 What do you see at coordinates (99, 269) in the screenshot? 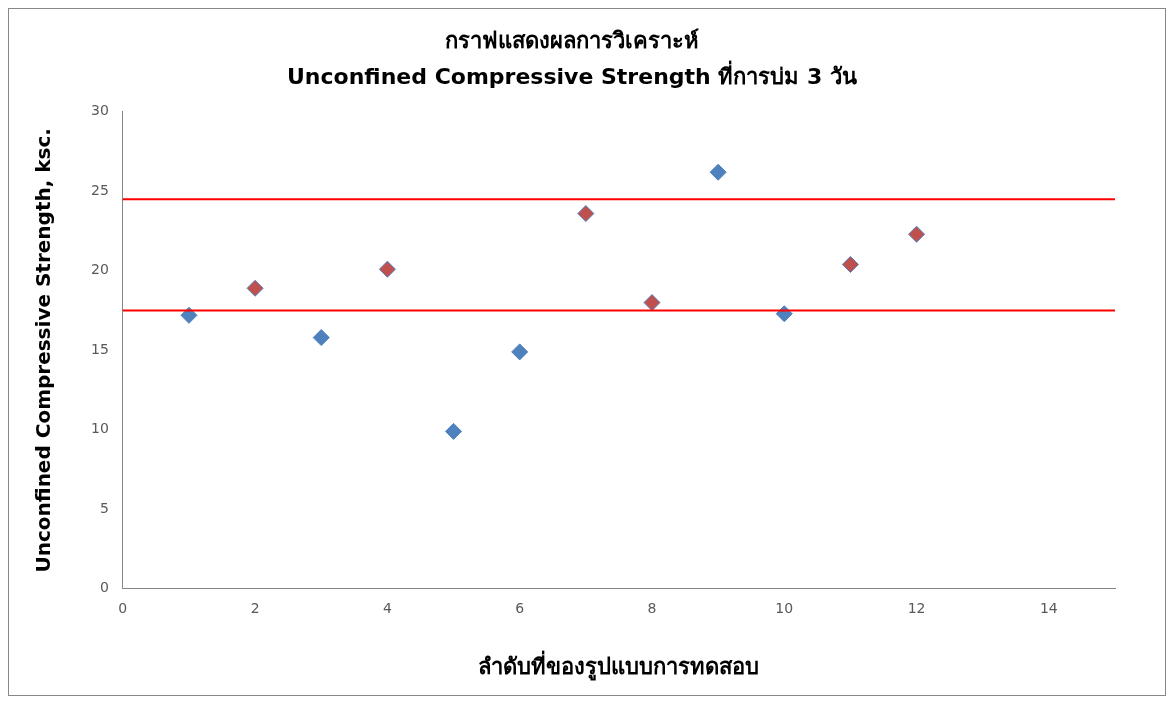
I see `y-tick-label: 20` at bounding box center [99, 269].